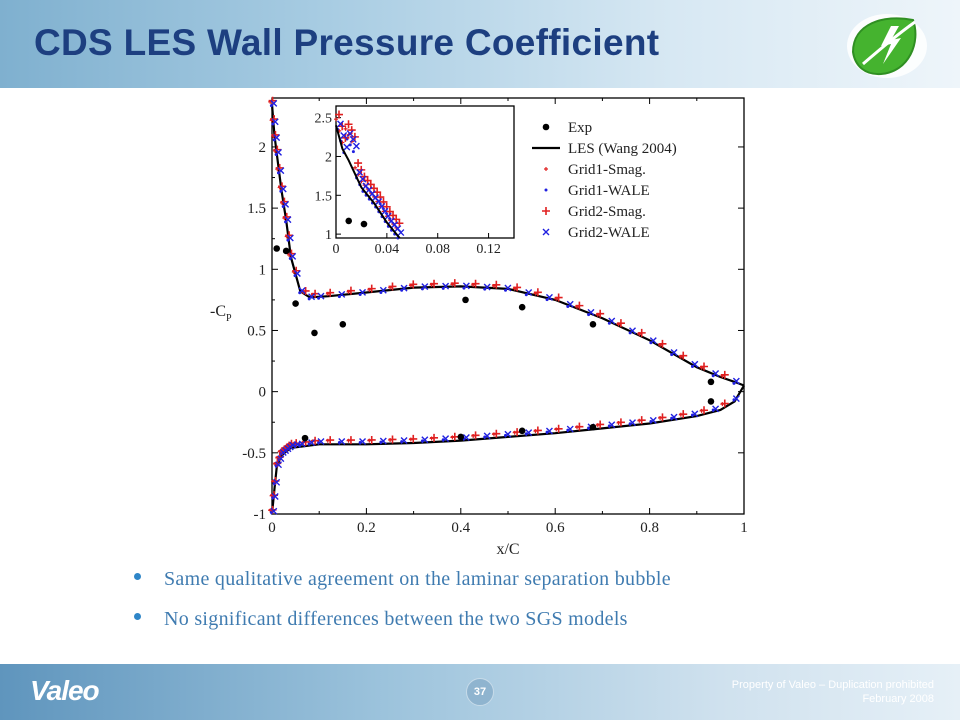  What do you see at coordinates (494, 343) in the screenshot?
I see `exp-series` at bounding box center [494, 343].